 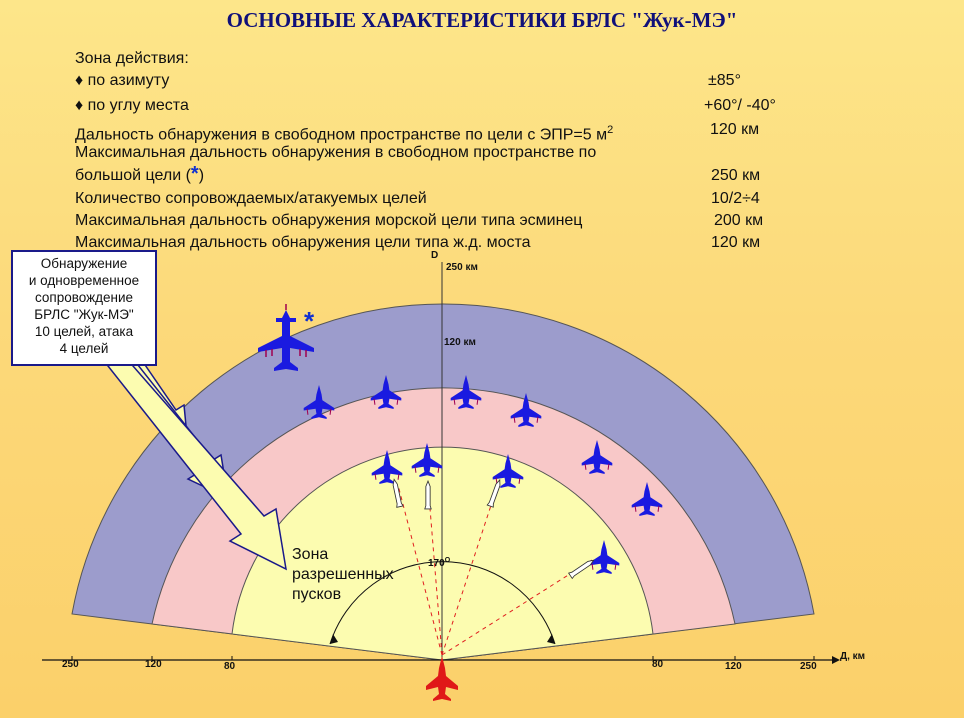 I want to click on spec-azimuth-value: ±85°, so click(x=724, y=80).